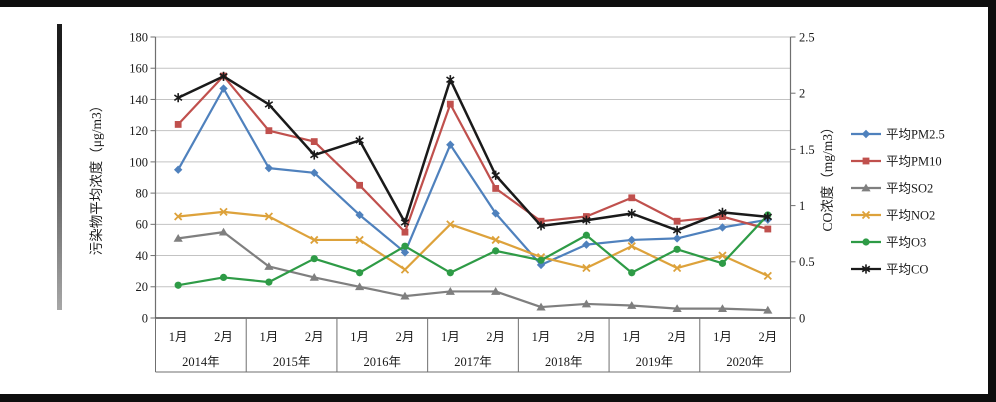 This screenshot has width=996, height=402. Describe the element at coordinates (898, 201) in the screenshot. I see `legend: 平均PM2.5 平均PM10 平均SO2 平均NO2 平均O3 平均CO` at that location.